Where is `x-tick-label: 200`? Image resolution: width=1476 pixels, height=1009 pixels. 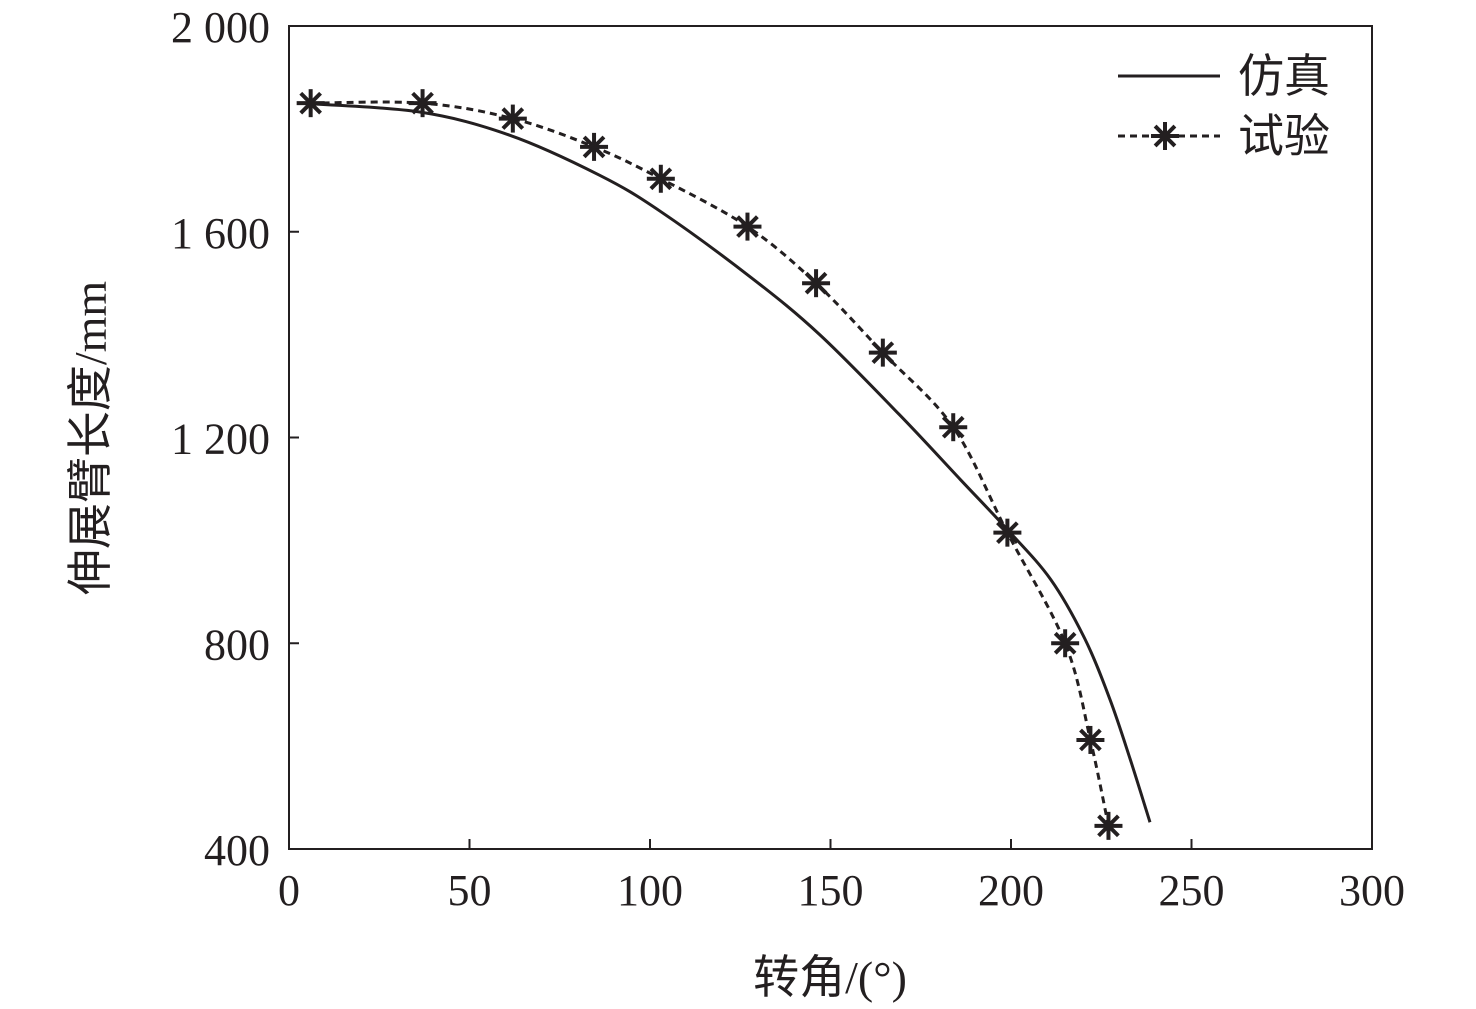
x-tick-label: 200 is located at coordinates (1011, 890).